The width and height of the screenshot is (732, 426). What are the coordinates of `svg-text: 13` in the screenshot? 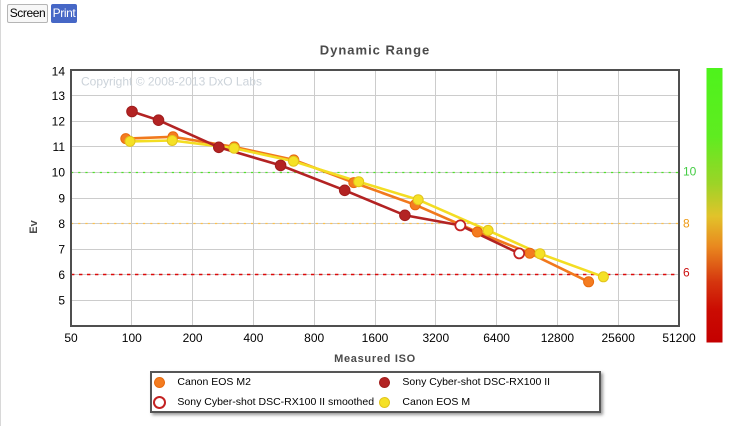 It's located at (59, 96).